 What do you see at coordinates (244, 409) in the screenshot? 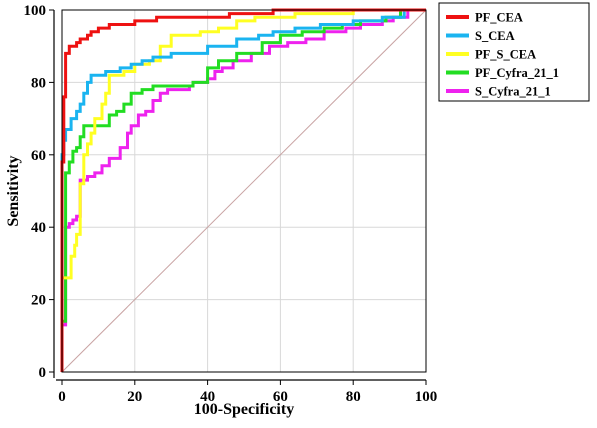
I see `x-axis-label: 100-Specificity` at bounding box center [244, 409].